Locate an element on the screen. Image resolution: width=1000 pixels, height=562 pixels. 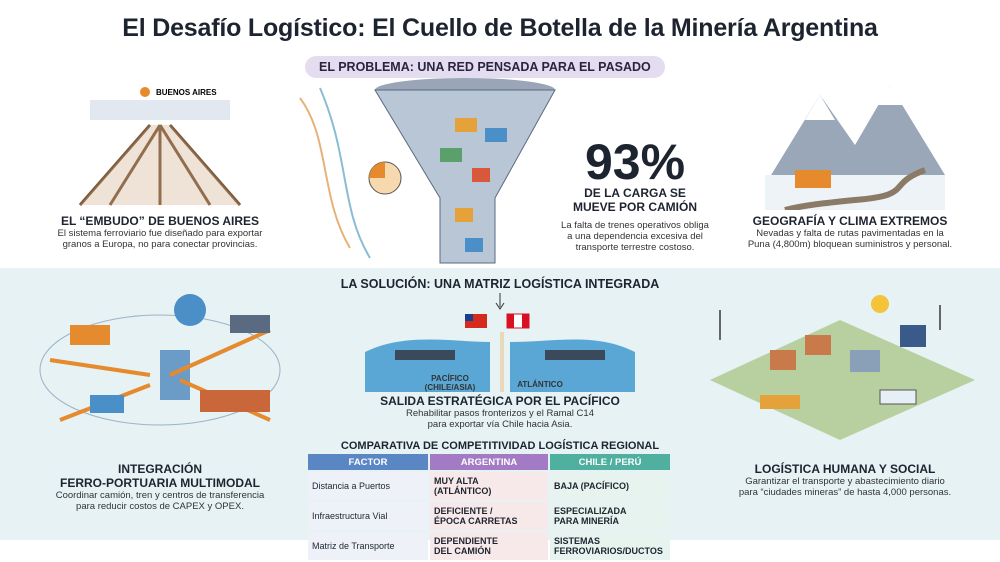
table-cell: DEFICIENTE / ÉPOCA CARRETAS is located at coordinates (489, 516).